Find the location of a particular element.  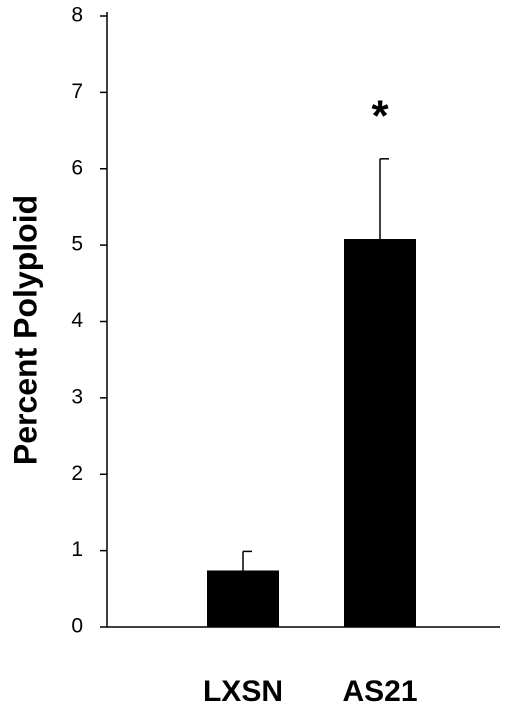

y-axis-label: Percent Polyploid is located at coordinates (25, 330).